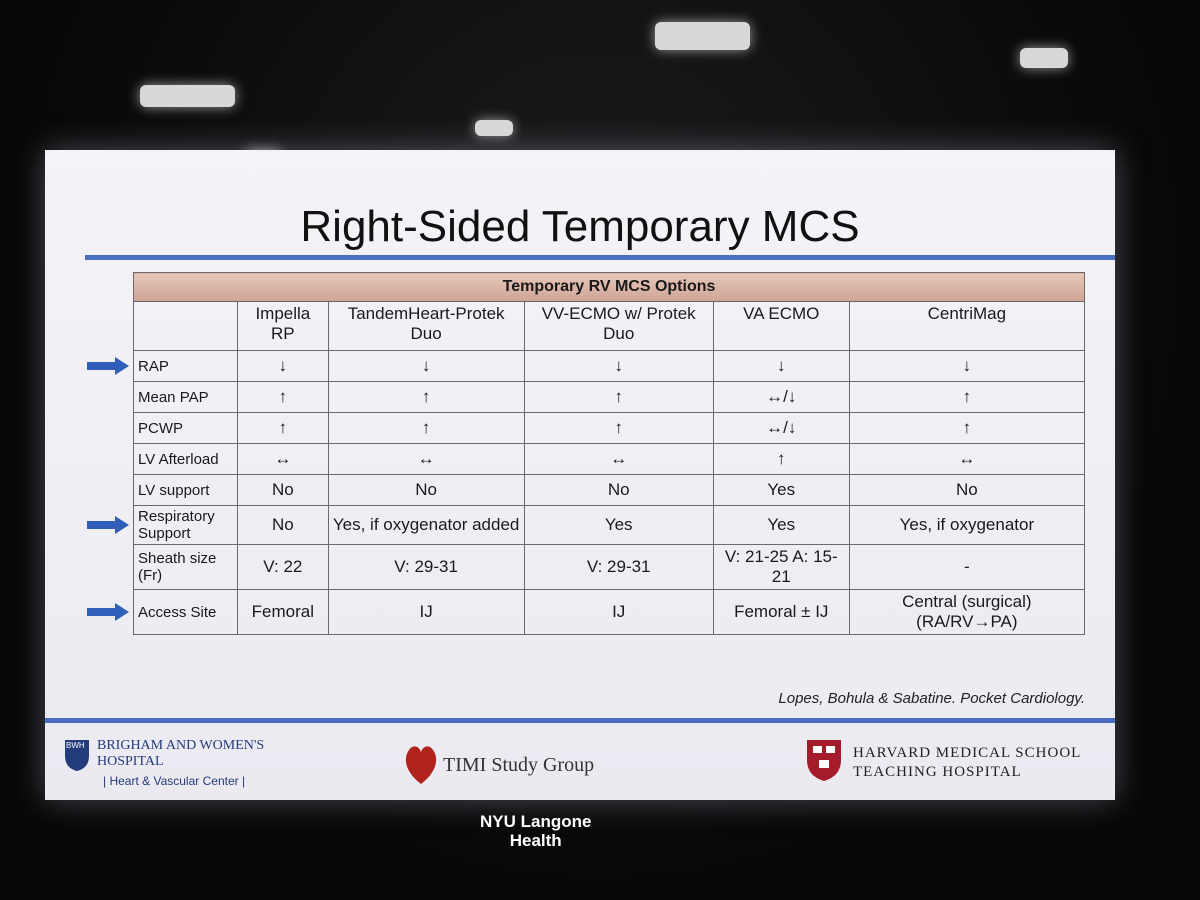 Image resolution: width=1200 pixels, height=900 pixels. Describe the element at coordinates (618, 326) in the screenshot. I see `column-header: VV-ECMO w/ Protek Duo` at that location.